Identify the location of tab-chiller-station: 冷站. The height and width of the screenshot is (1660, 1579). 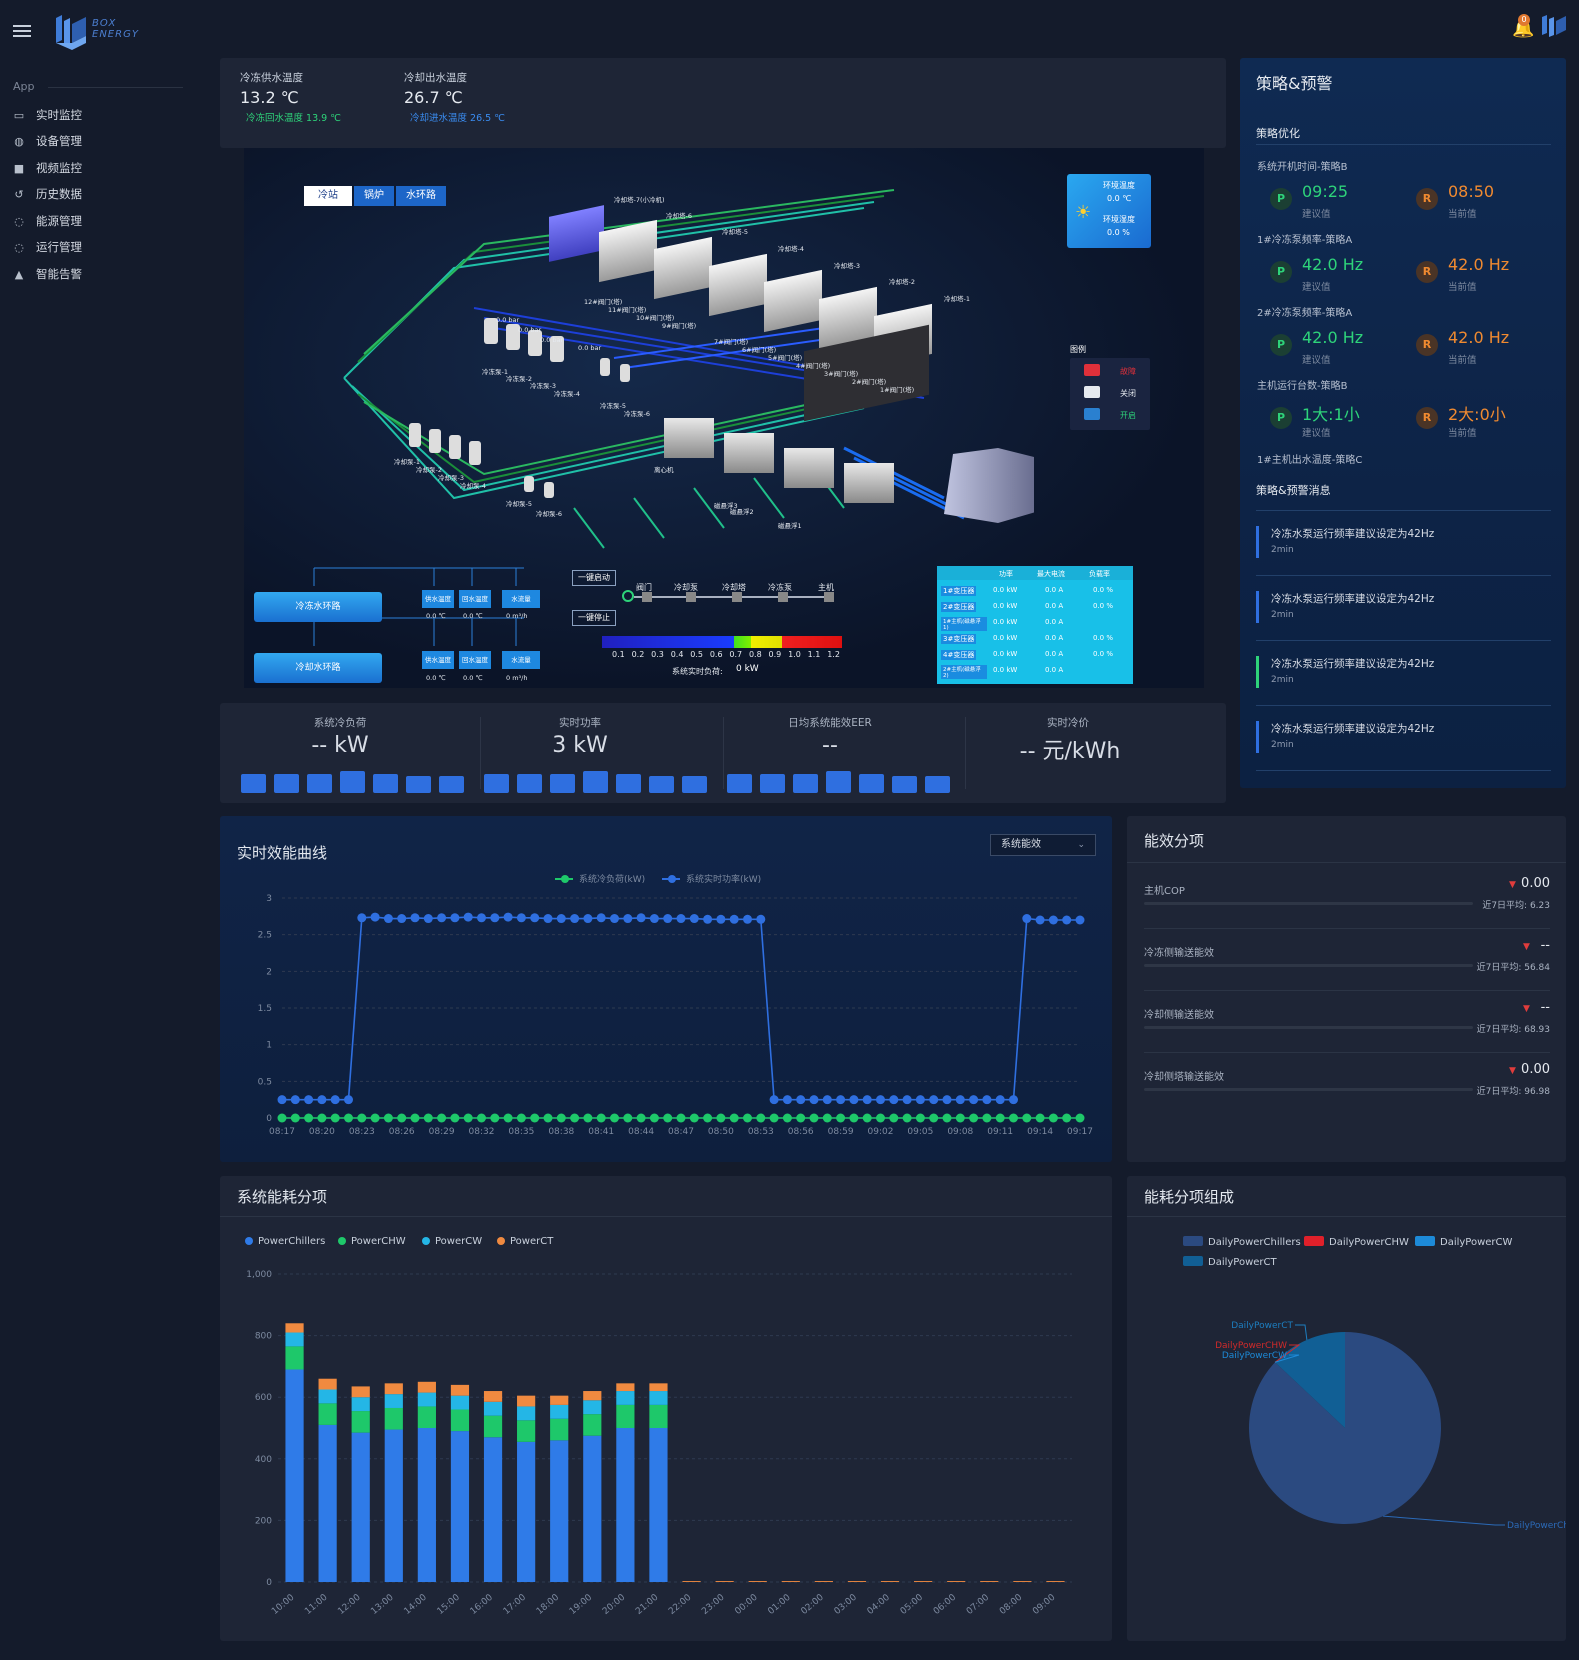
(328, 196).